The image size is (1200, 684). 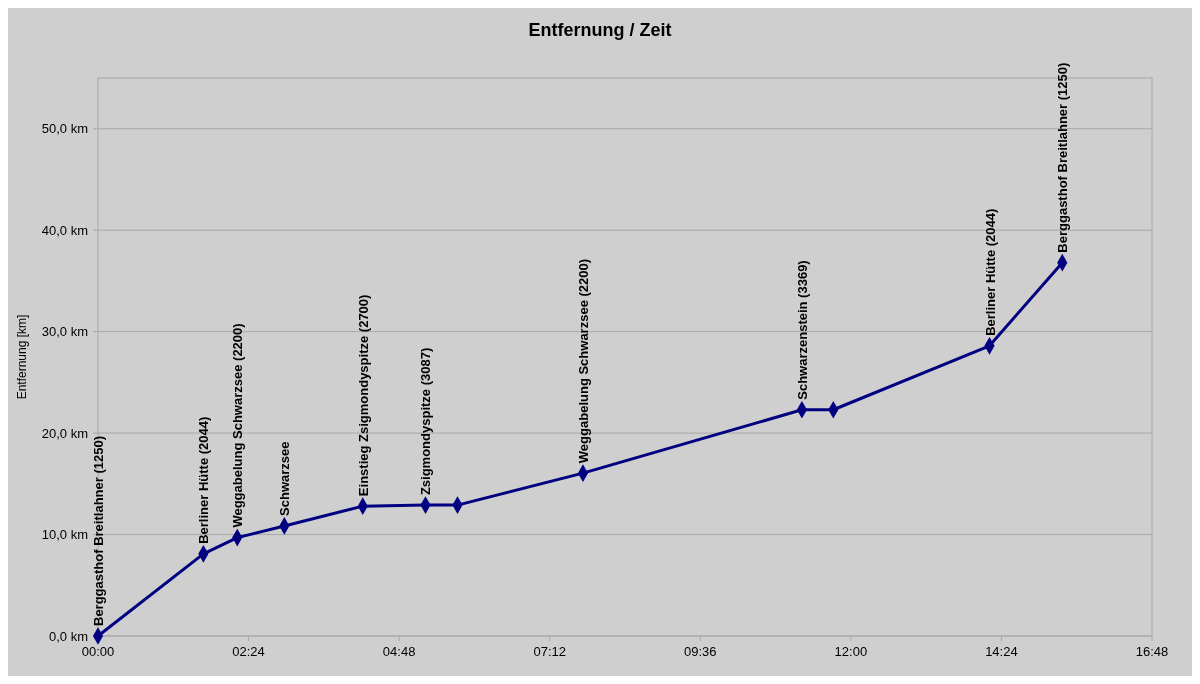 I want to click on annotation: Zsigmondyspitze (3087), so click(x=426, y=421).